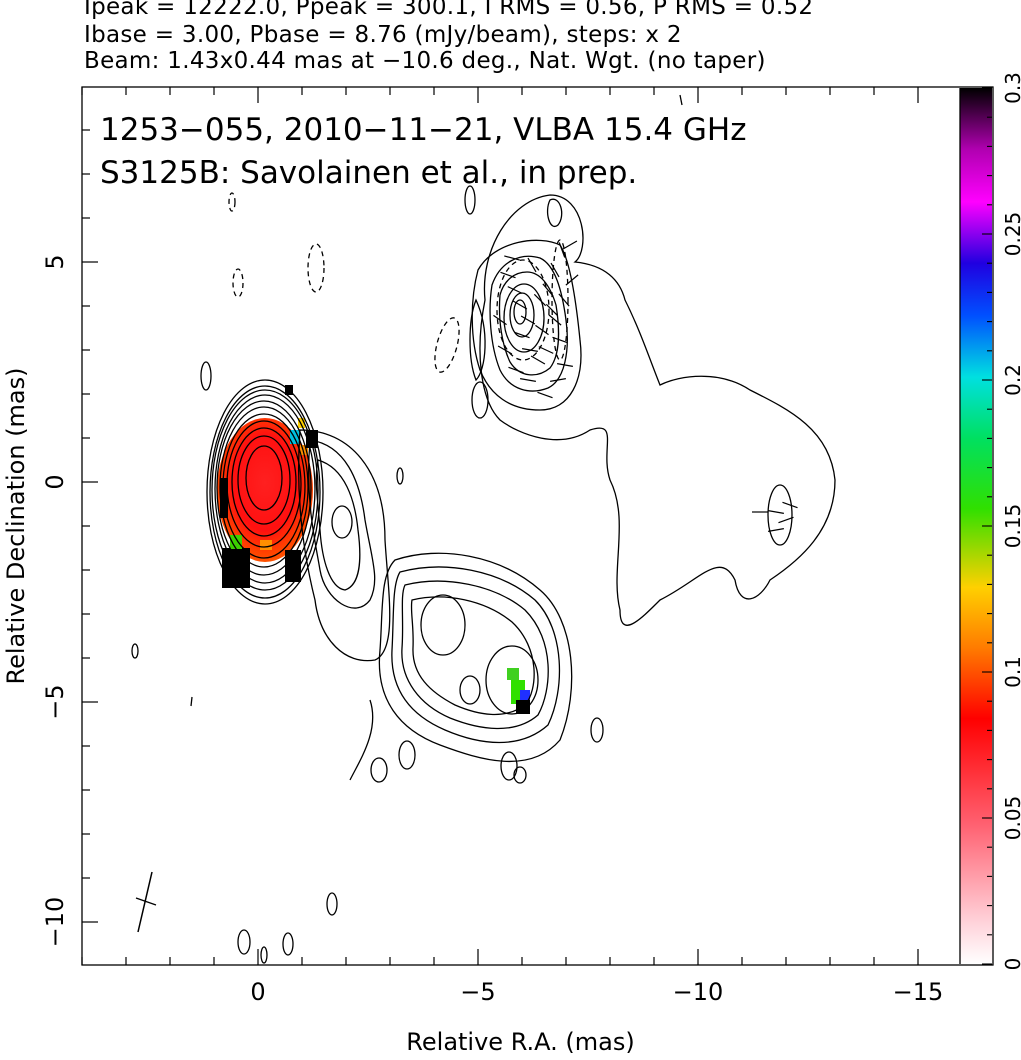 The image size is (1021, 1060). I want to click on x-tick-label: 0, so click(257, 992).